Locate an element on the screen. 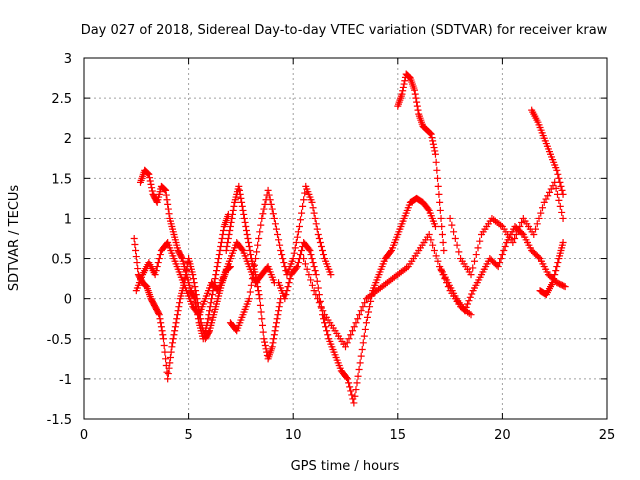 The height and width of the screenshot is (480, 640). y-tick-label: 2.5 is located at coordinates (61, 99).